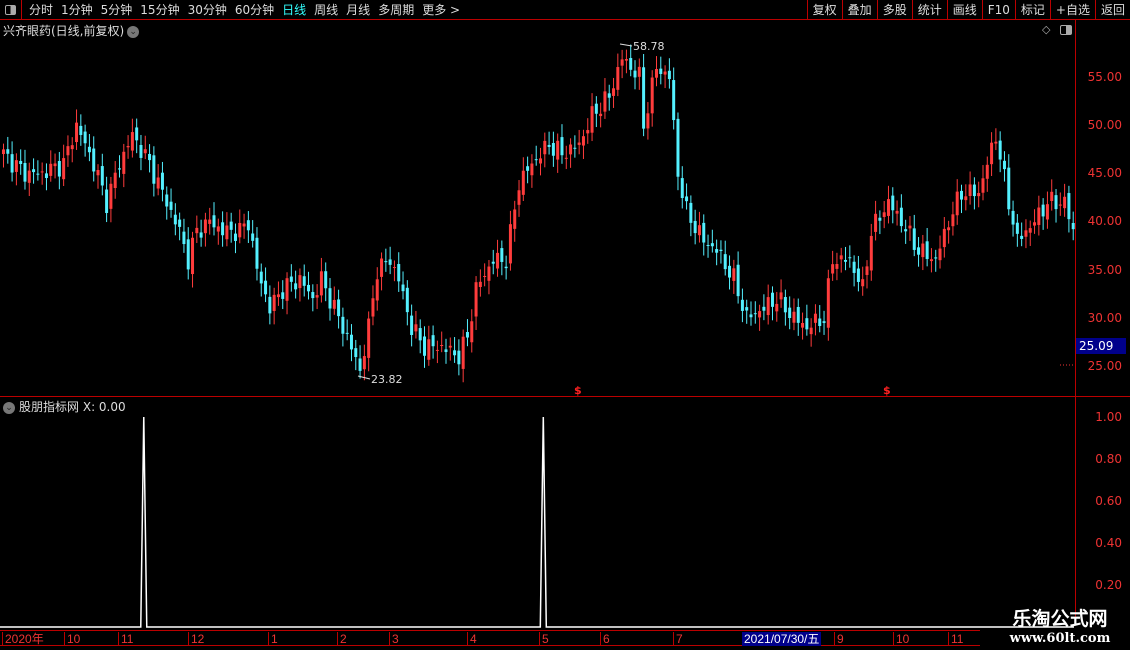  What do you see at coordinates (358, 10) in the screenshot?
I see `period-tab-8: 月线` at bounding box center [358, 10].